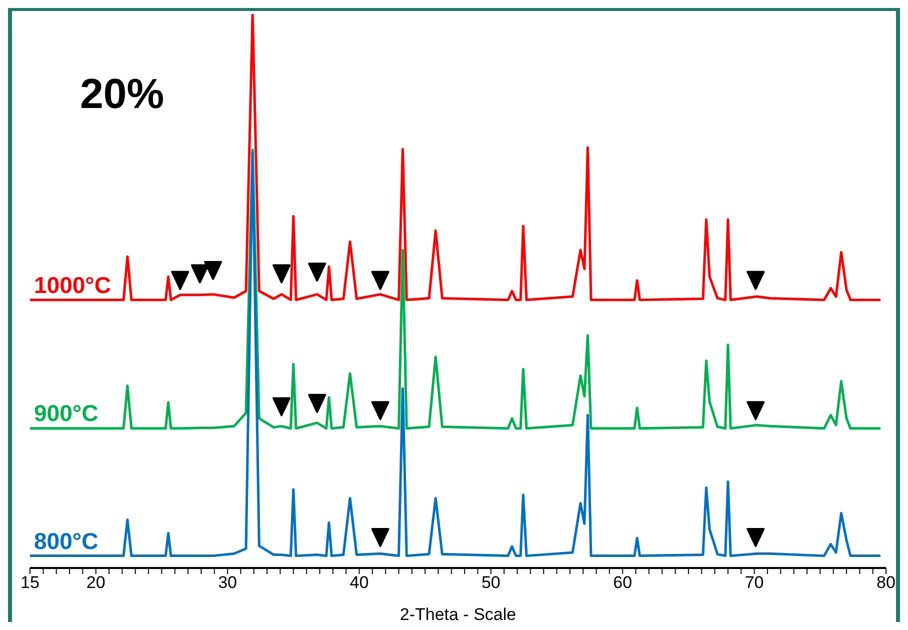  Describe the element at coordinates (66, 414) in the screenshot. I see `series-label: 900°C` at that location.